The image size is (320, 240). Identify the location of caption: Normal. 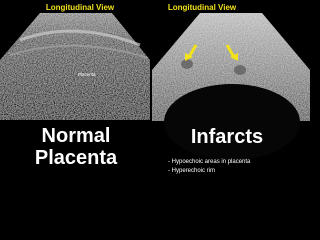
(76, 136).